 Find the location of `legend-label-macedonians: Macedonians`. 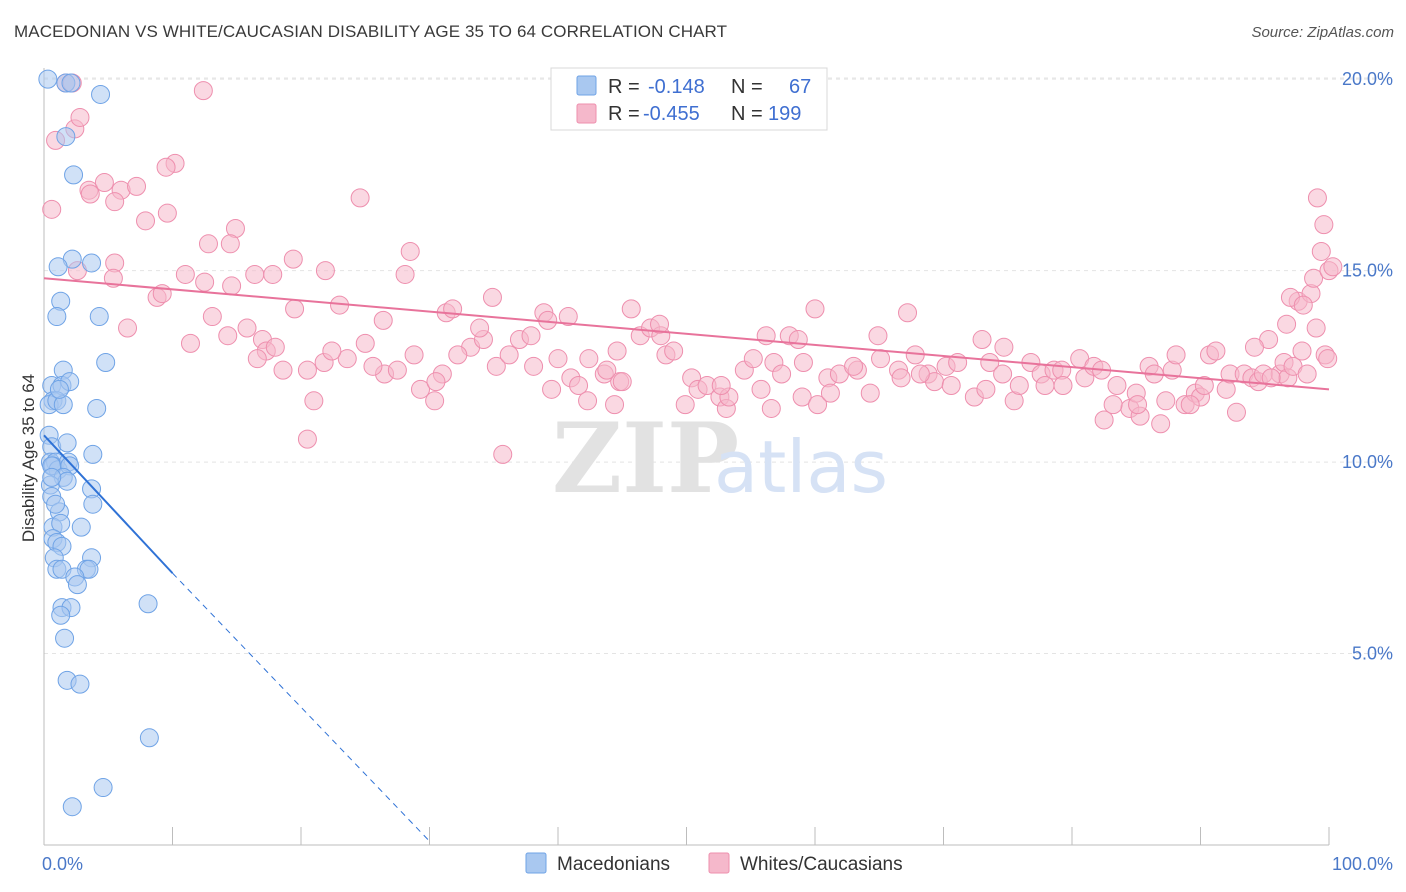

legend-label-macedonians: Macedonians is located at coordinates (613, 864).